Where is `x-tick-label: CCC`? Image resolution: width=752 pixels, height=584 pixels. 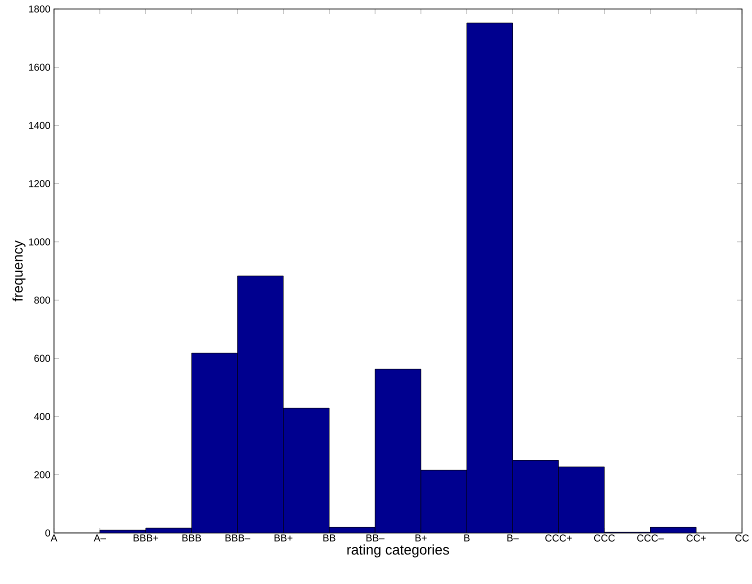
x-tick-label: CCC is located at coordinates (604, 538).